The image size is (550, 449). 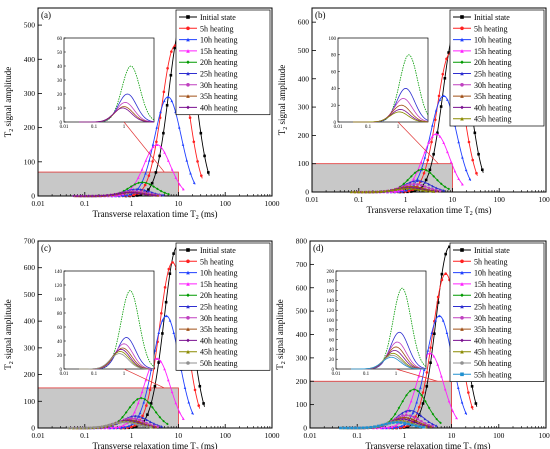 What do you see at coordinates (335, 123) in the screenshot?
I see `inset-y-tick-label: 0` at bounding box center [335, 123].